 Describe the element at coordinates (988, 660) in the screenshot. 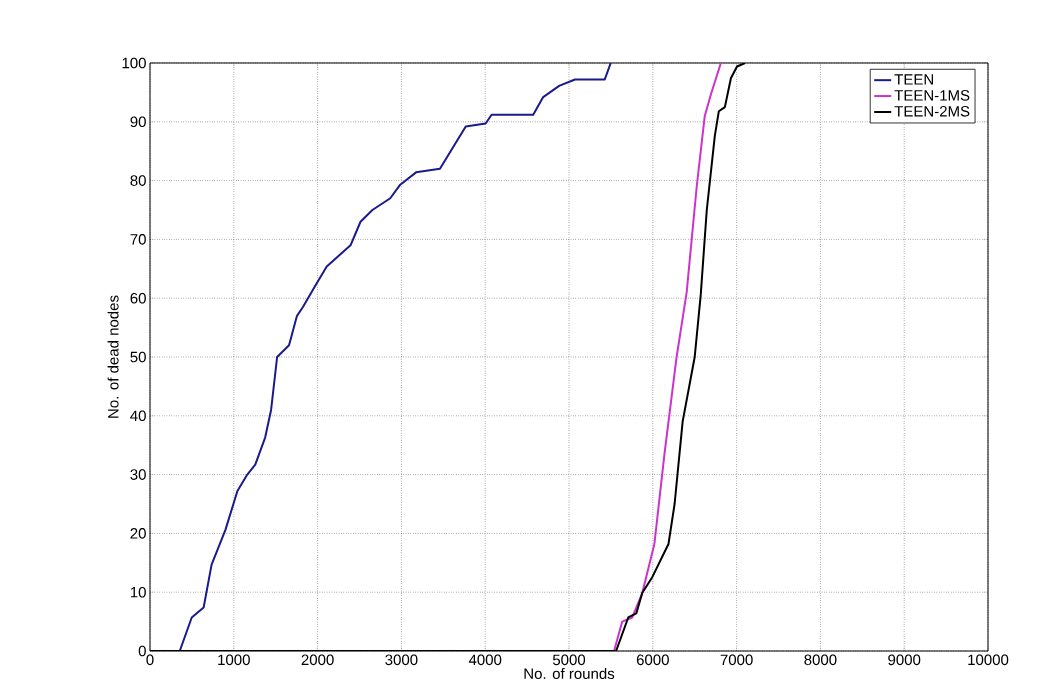

I see `x-tick-label: 10000` at that location.